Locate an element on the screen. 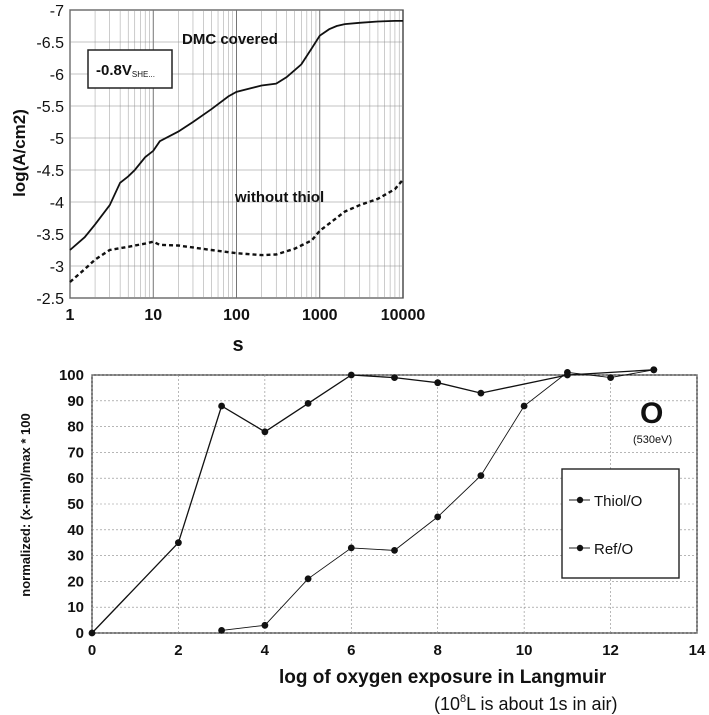 The width and height of the screenshot is (709, 715). x-note-suffix: L is about 1s in air) is located at coordinates (541, 704).